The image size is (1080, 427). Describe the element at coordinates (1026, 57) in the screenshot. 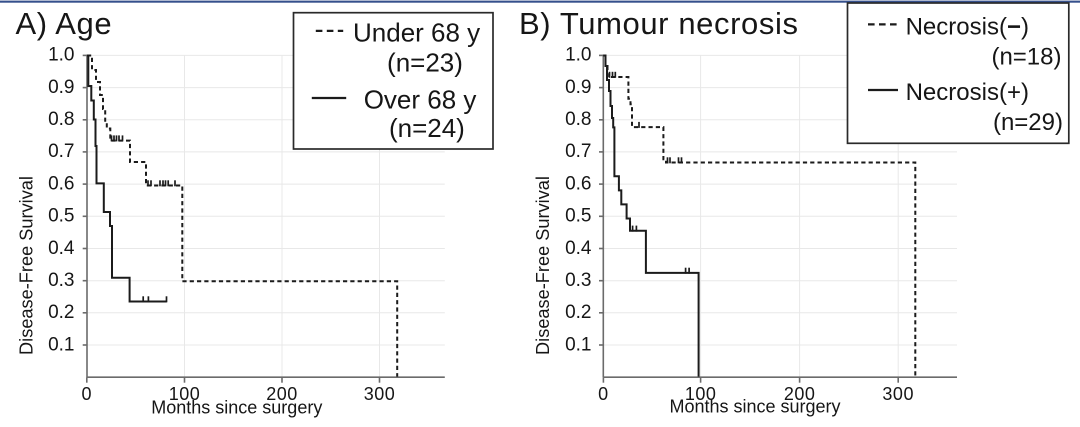

I see `svg-text: (n=18)` at that location.